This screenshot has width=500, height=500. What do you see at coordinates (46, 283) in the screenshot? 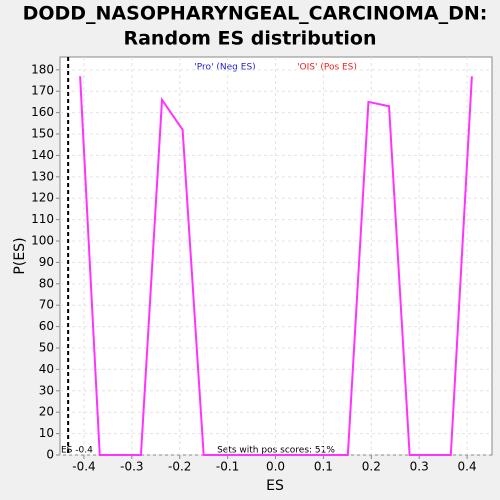
I see `y-tick-label: 80` at bounding box center [46, 283].